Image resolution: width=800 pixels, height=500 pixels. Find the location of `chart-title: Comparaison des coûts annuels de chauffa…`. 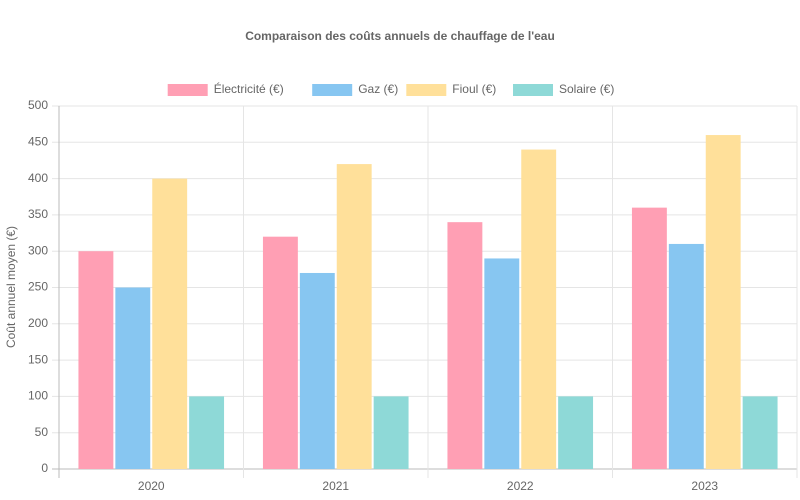

chart-title: Comparaison des coûts annuels de chauffa… is located at coordinates (400, 36).